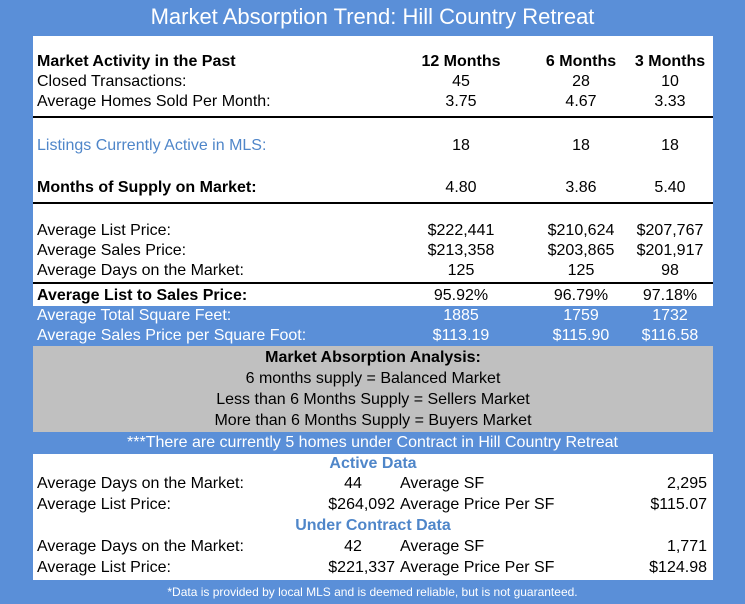 Image resolution: width=745 pixels, height=604 pixels. I want to click on active-list-label: Average List Price:, so click(104, 504).